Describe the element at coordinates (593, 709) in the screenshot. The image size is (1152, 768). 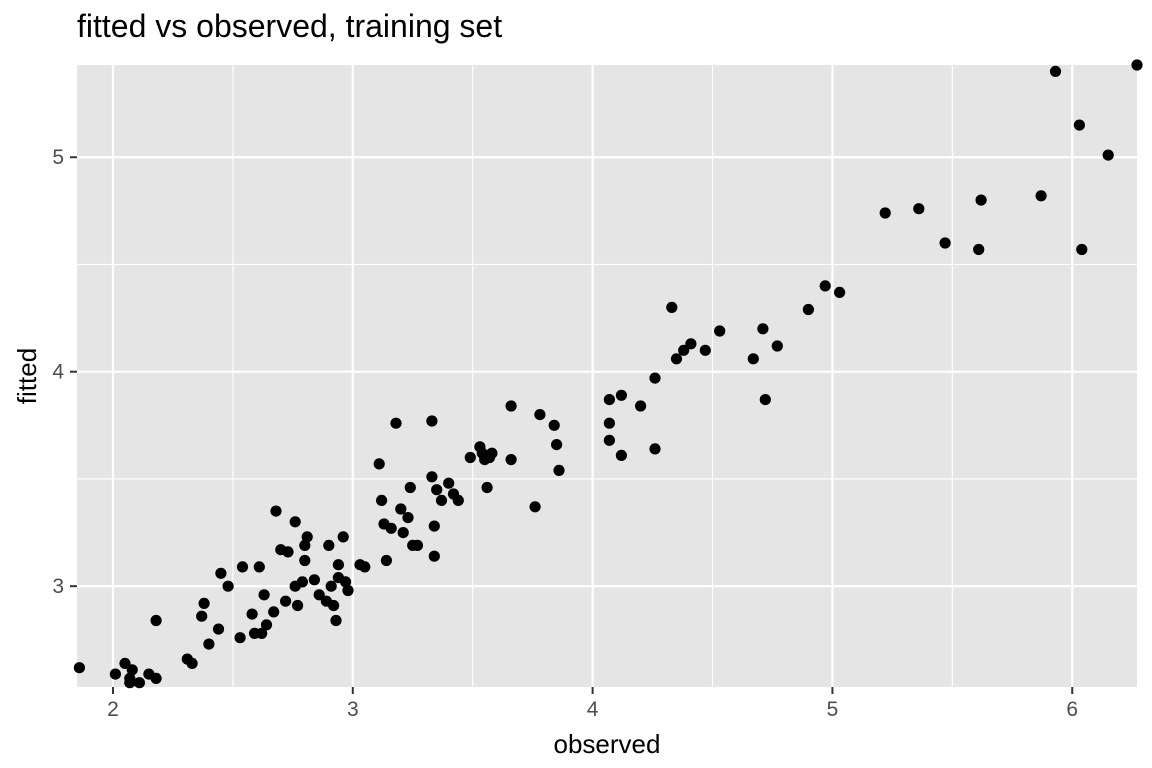
I see `x-tick-label: 4` at that location.